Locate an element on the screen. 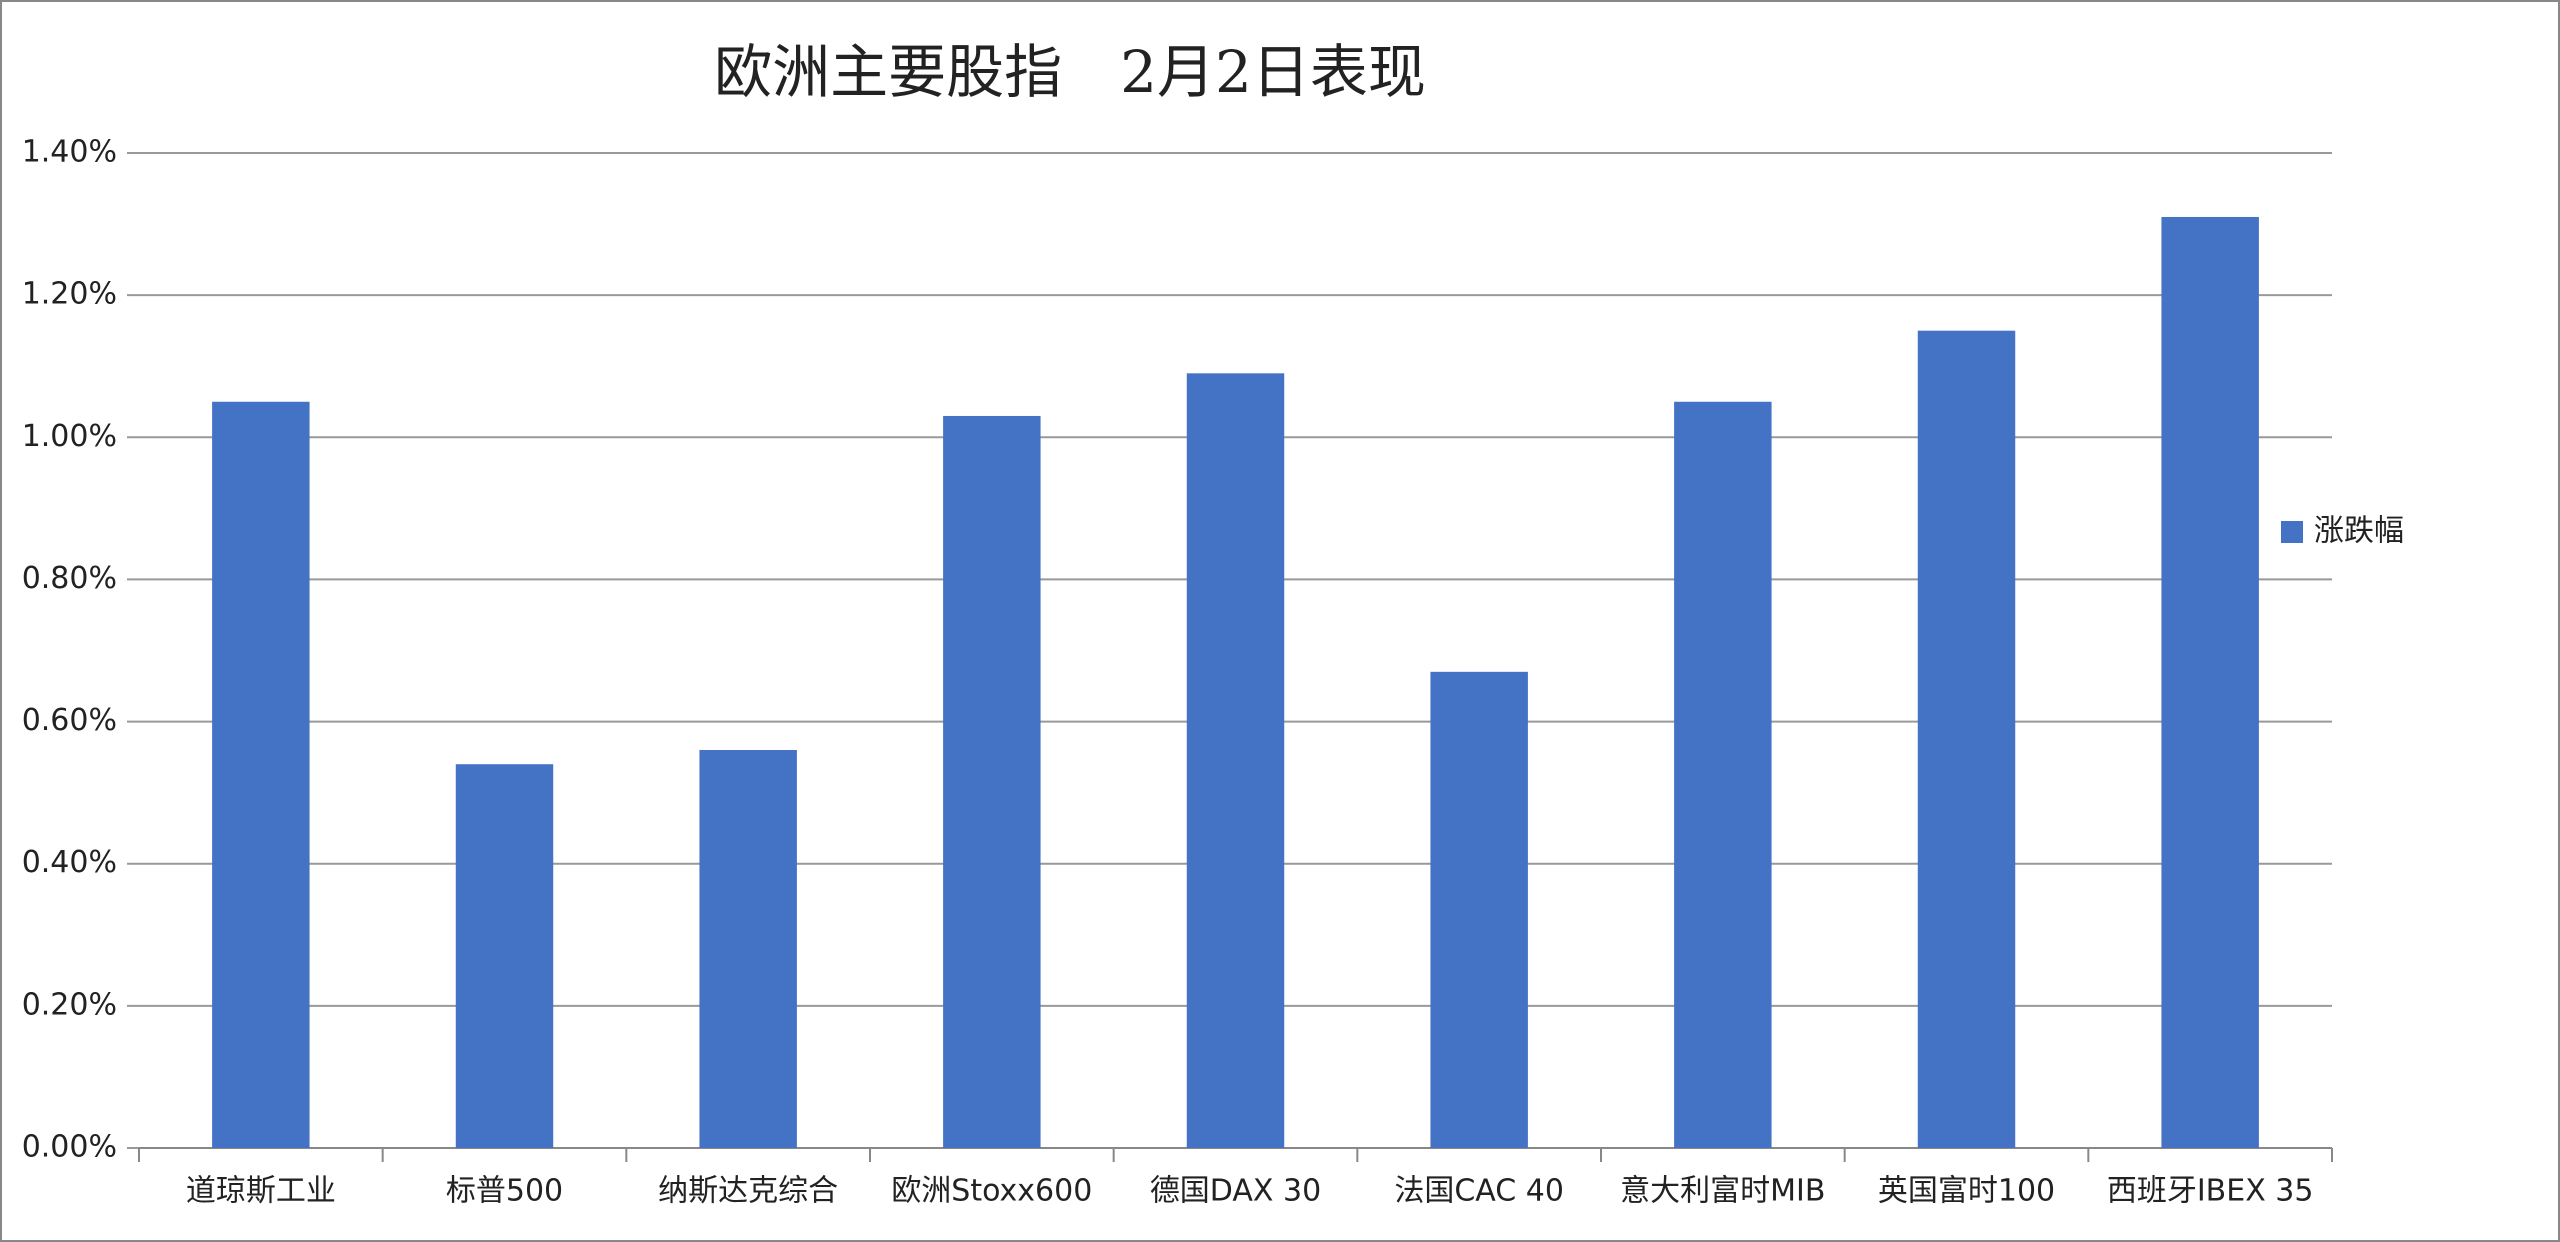 The width and height of the screenshot is (2560, 1242). y-tick-label: 0.00% is located at coordinates (69, 1147).